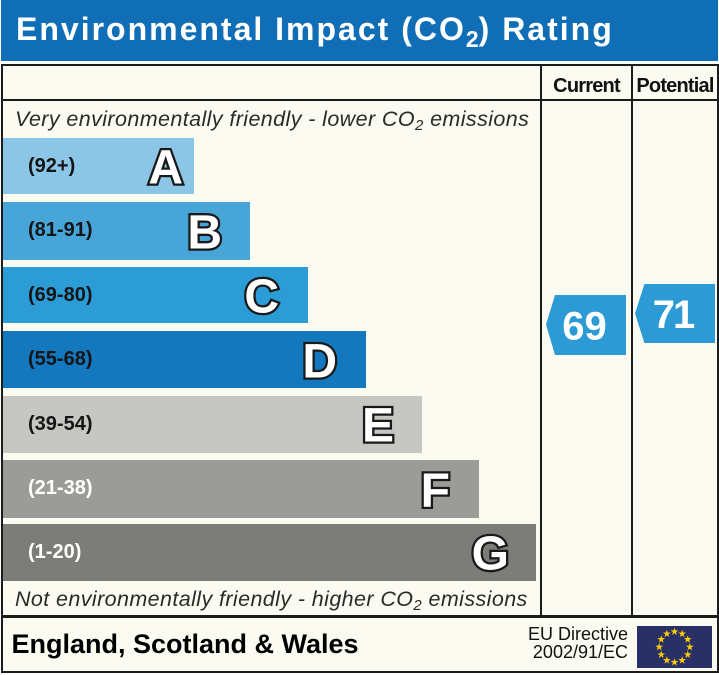  What do you see at coordinates (674, 315) in the screenshot?
I see `svg-text: 71` at bounding box center [674, 315].